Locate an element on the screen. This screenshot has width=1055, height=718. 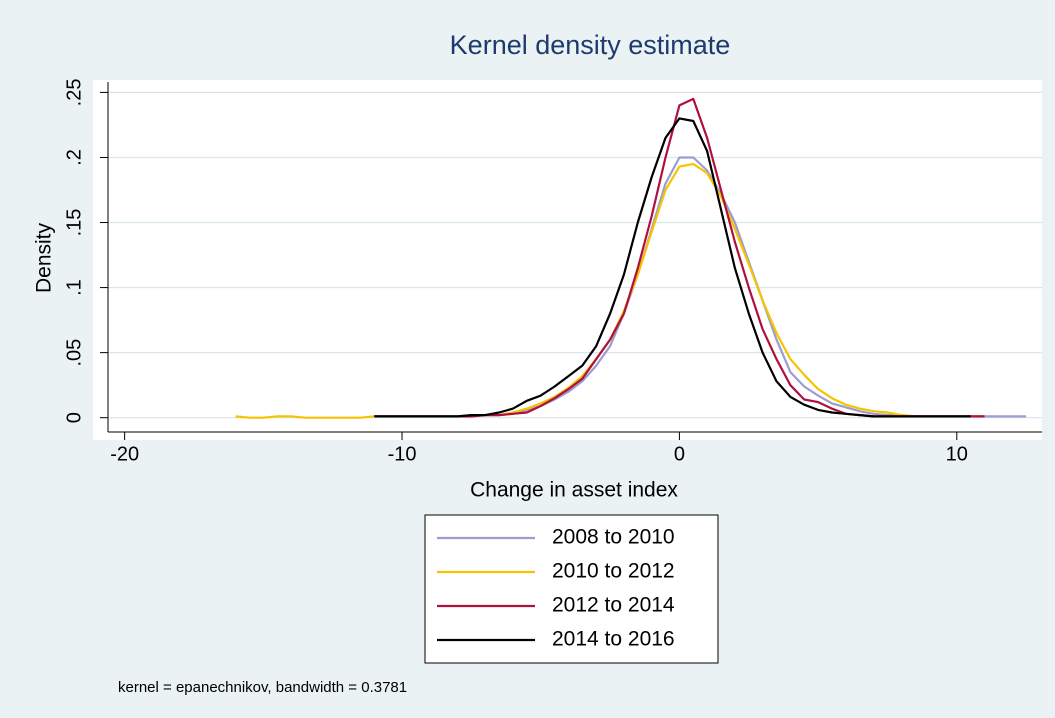
chart-title: Kernel density estimate is located at coordinates (590, 45).